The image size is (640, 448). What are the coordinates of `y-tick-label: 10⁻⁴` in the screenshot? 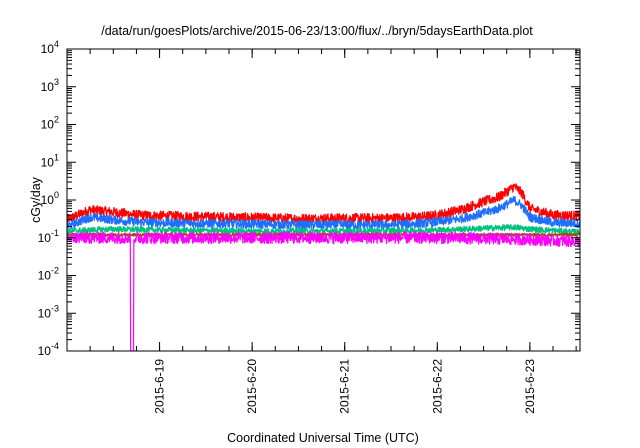 It's located at (48, 349).